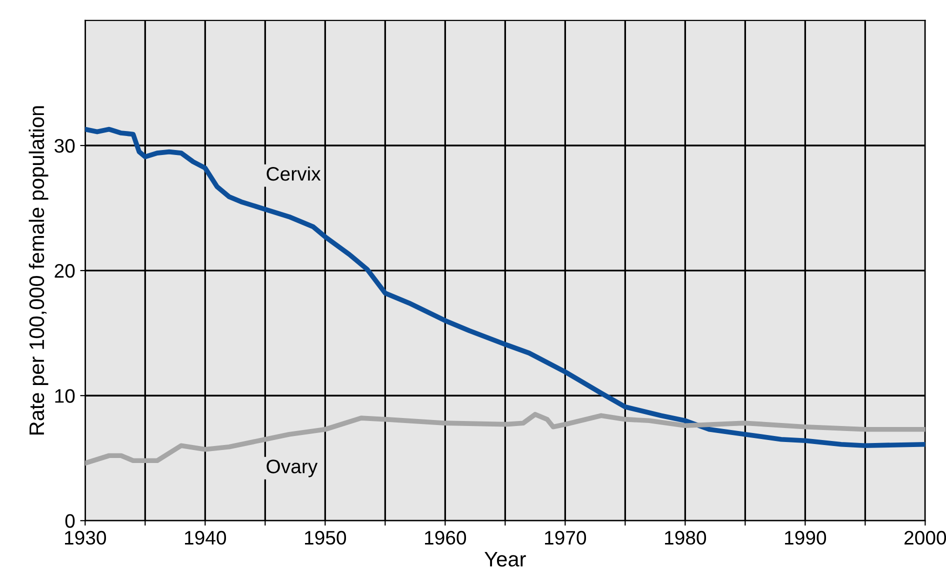 This screenshot has width=946, height=585. What do you see at coordinates (65, 396) in the screenshot?
I see `y-tick-label: 10` at bounding box center [65, 396].